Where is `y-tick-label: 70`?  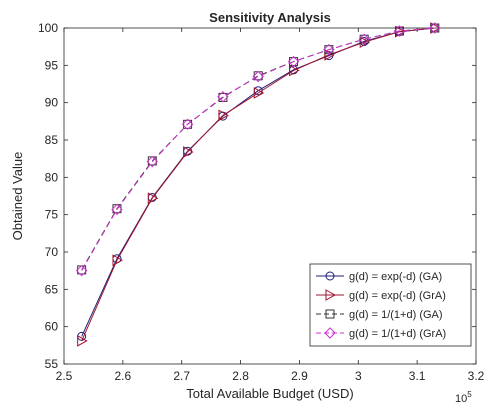
y-tick-label: 70 is located at coordinates (52, 252).